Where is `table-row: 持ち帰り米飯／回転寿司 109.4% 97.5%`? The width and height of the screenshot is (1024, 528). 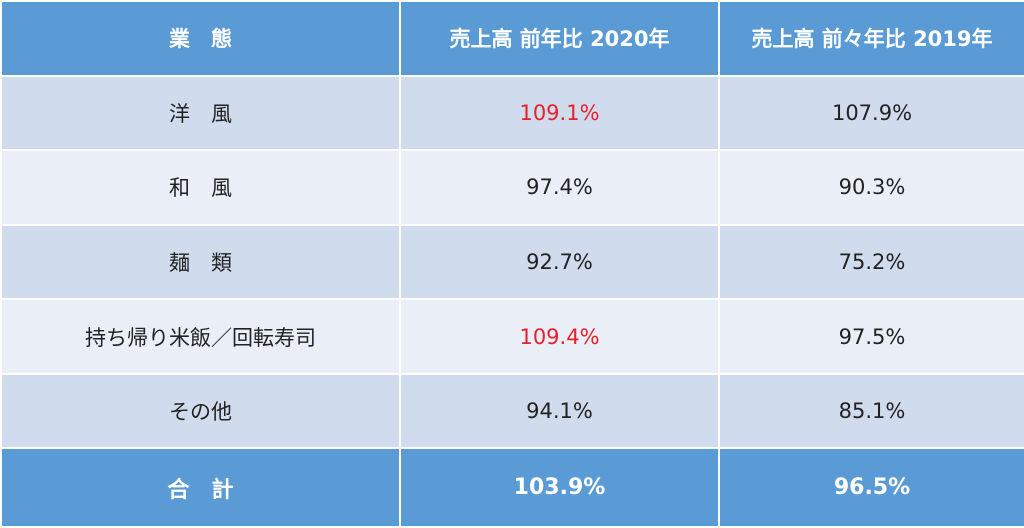
table-row: 持ち帰り米飯／回転寿司 109.4% 97.5% is located at coordinates (512, 336).